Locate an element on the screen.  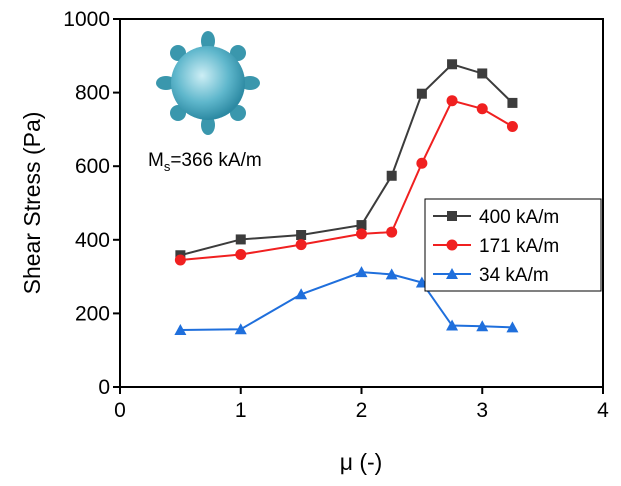
legend-label: 171 kA/m is located at coordinates (519, 246).